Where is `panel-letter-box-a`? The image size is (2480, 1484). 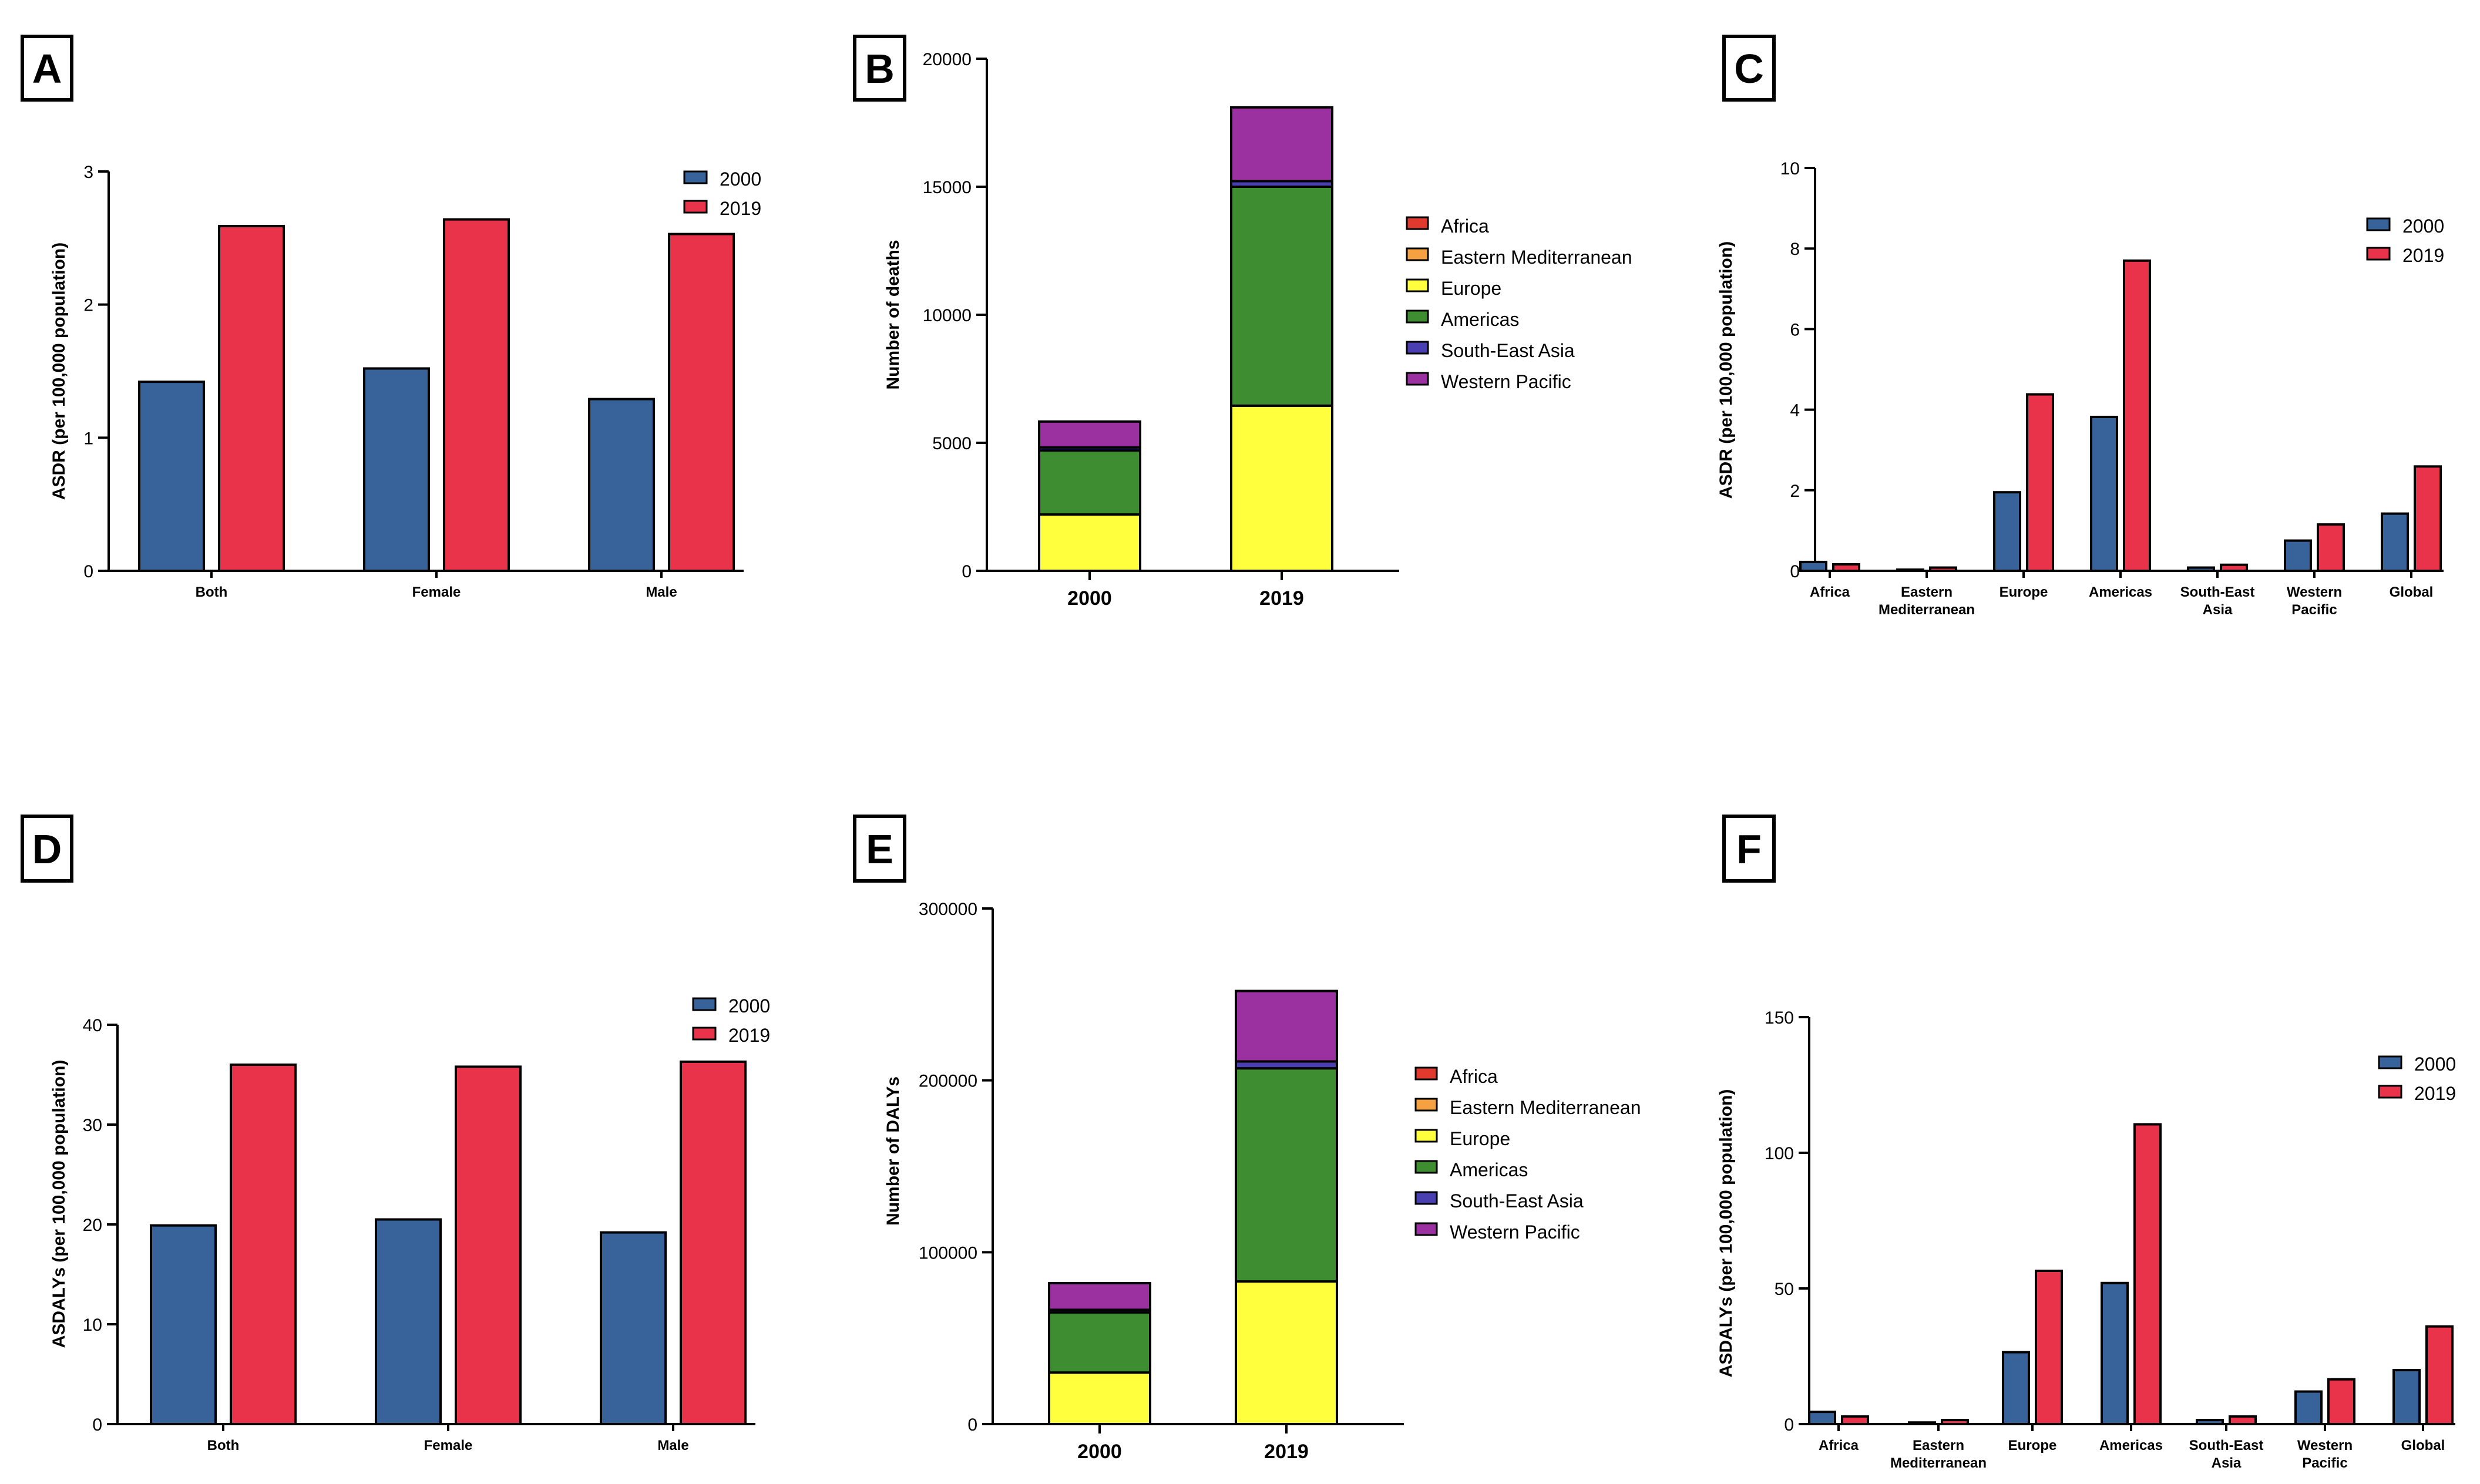
panel-letter-box-a is located at coordinates (47, 68).